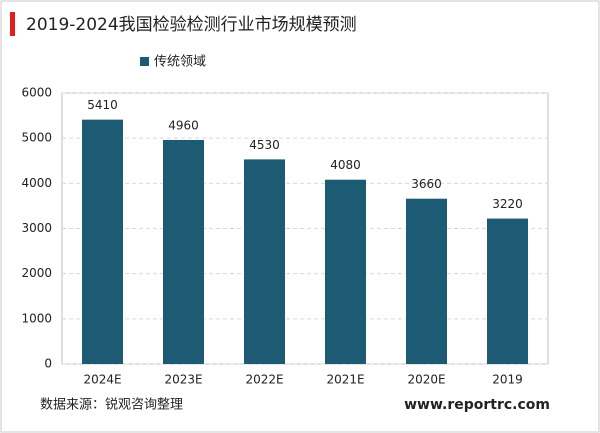  I want to click on data-label: 3660, so click(426, 184).